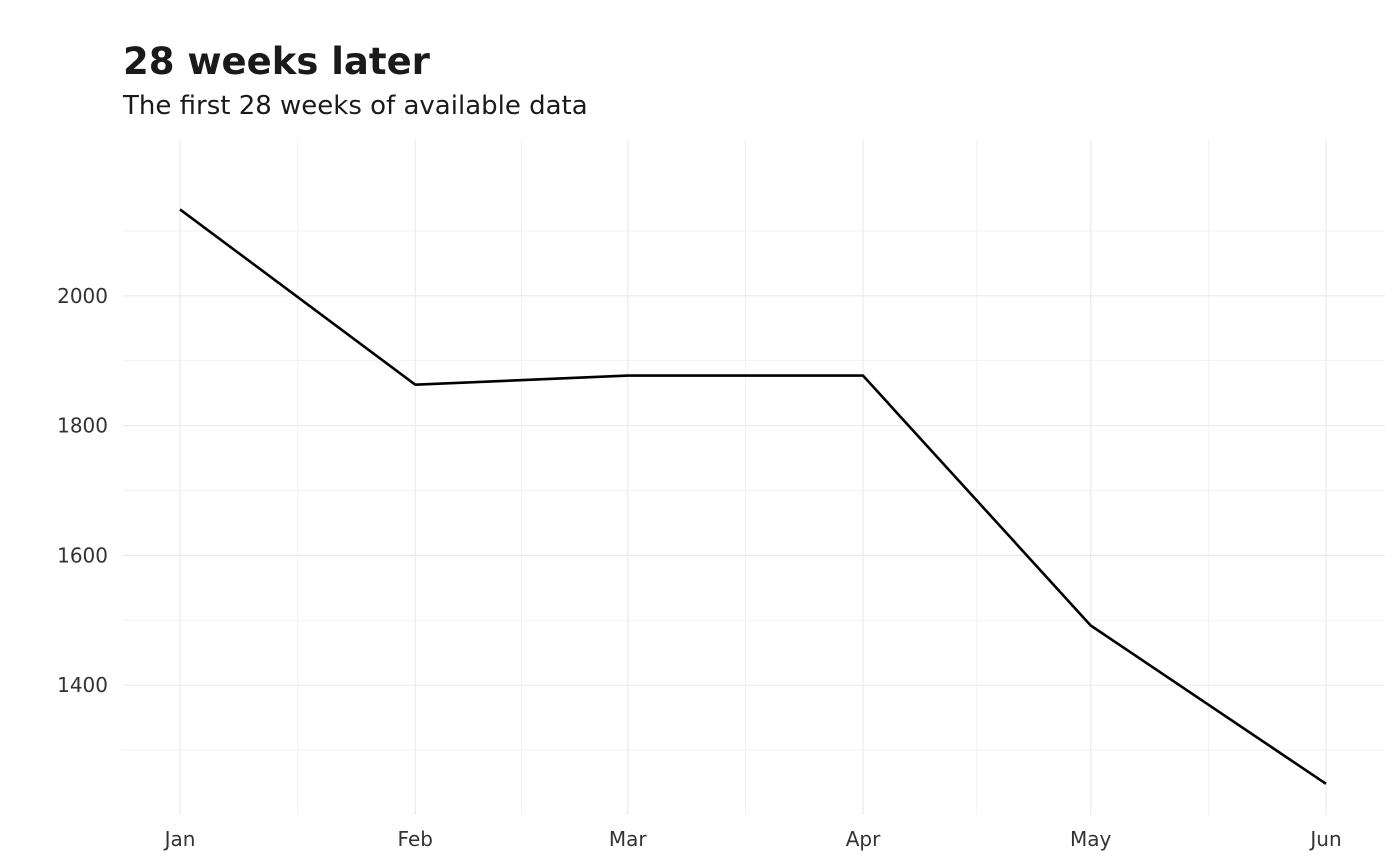 The height and width of the screenshot is (866, 1400). What do you see at coordinates (179, 839) in the screenshot?
I see `x-tick-label: Jan` at bounding box center [179, 839].